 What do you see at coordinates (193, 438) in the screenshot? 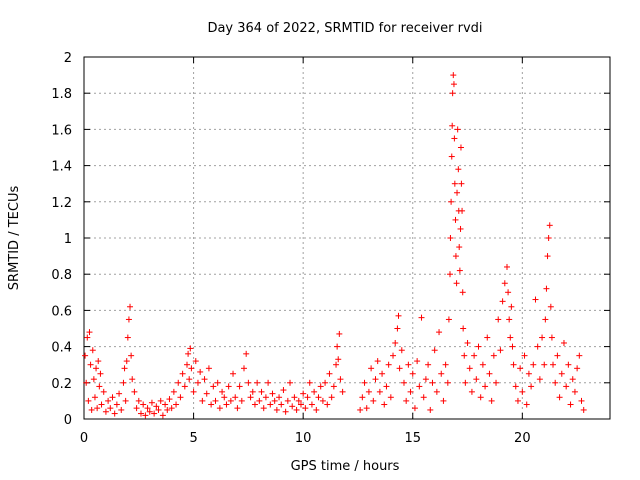
I see `x-tick-label: 5` at bounding box center [193, 438].